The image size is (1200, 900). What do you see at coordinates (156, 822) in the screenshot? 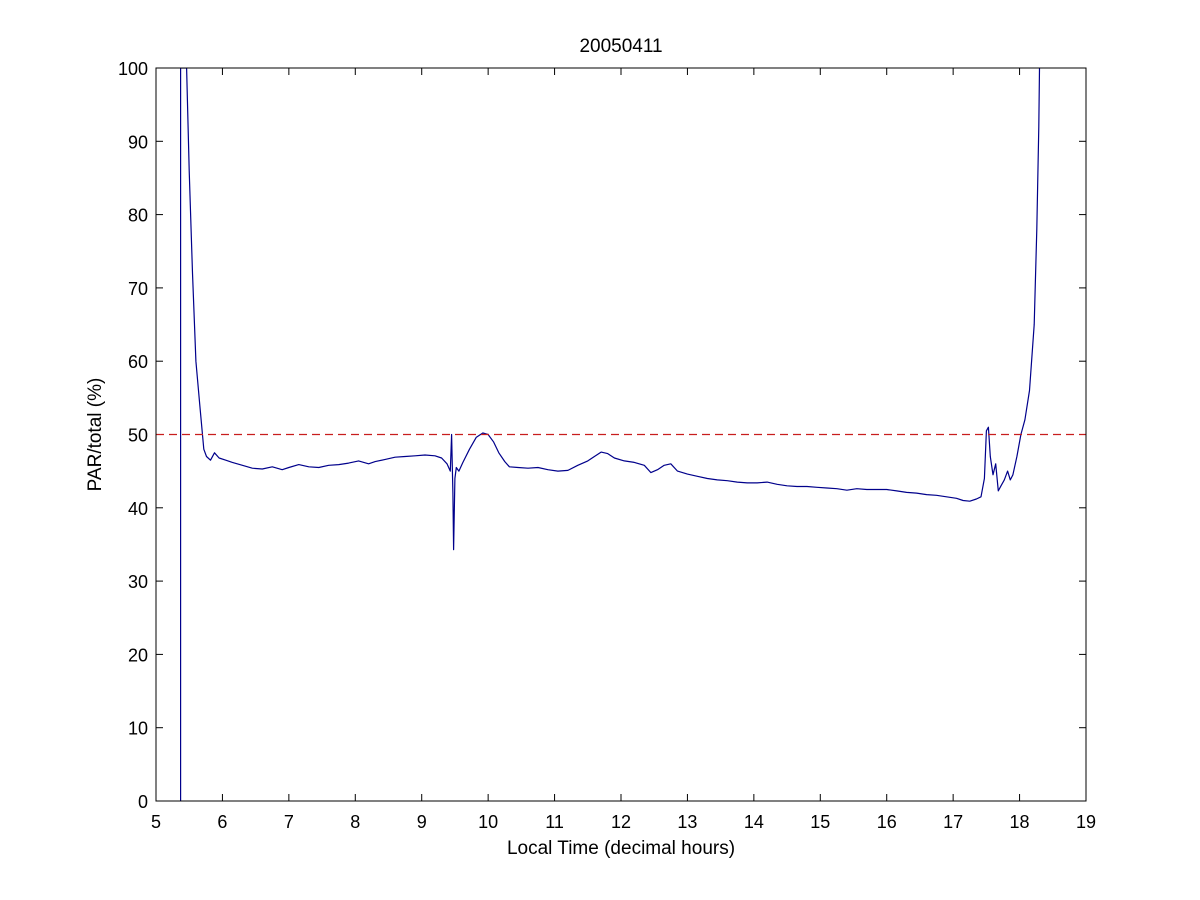
I see `x-tick-label: 5` at bounding box center [156, 822].